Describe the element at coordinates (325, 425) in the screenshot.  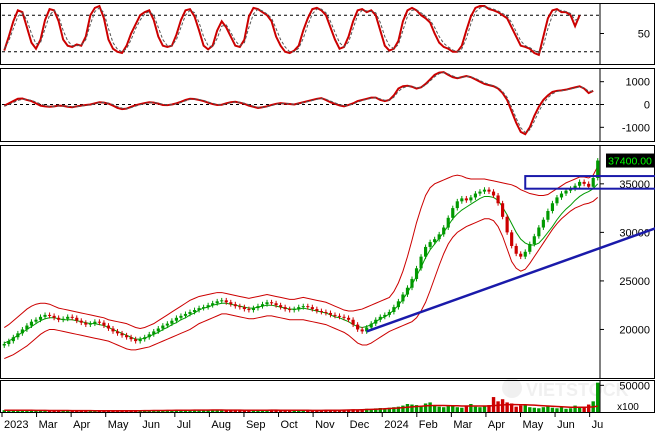
I see `x-axis-month-label: Nov` at that location.